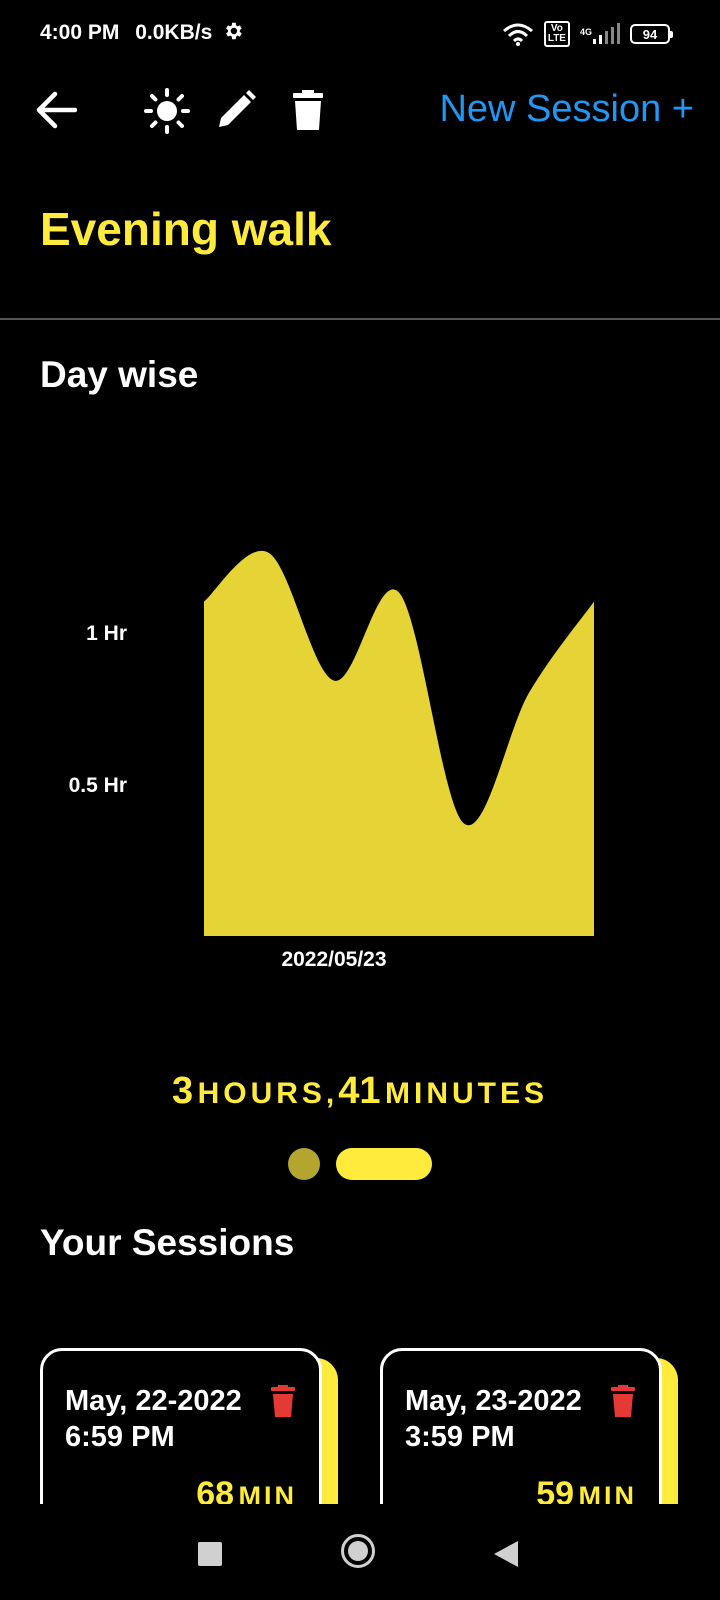 This screenshot has width=720, height=1600. Describe the element at coordinates (517, 34) in the screenshot. I see `wifi-icon` at that location.